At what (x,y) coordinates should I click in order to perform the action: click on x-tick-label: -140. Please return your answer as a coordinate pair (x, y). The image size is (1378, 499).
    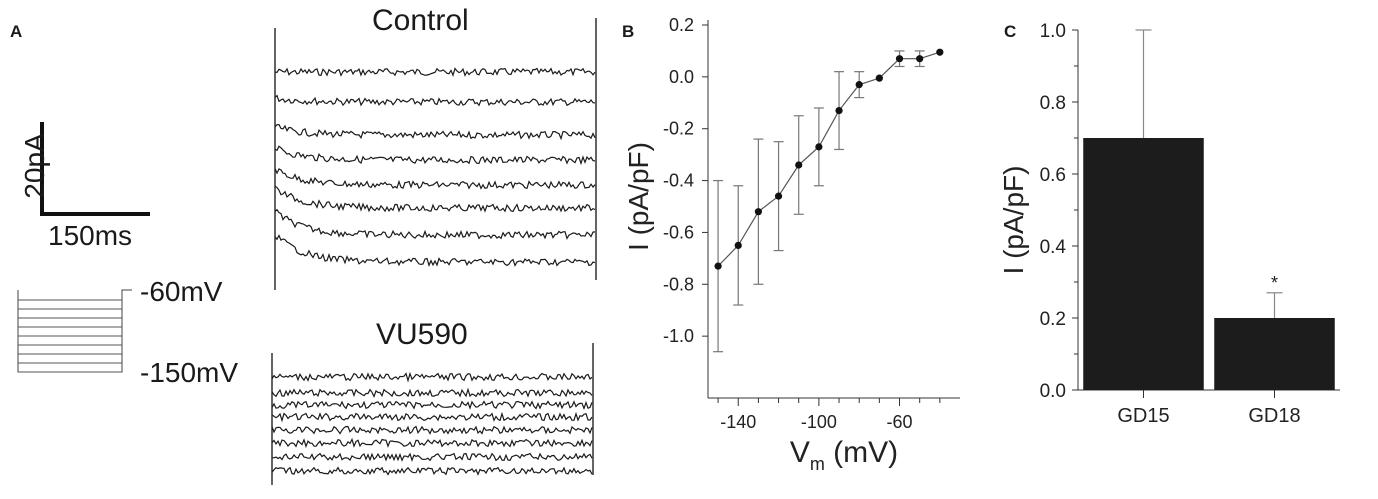
    Looking at the image, I should click on (738, 422).